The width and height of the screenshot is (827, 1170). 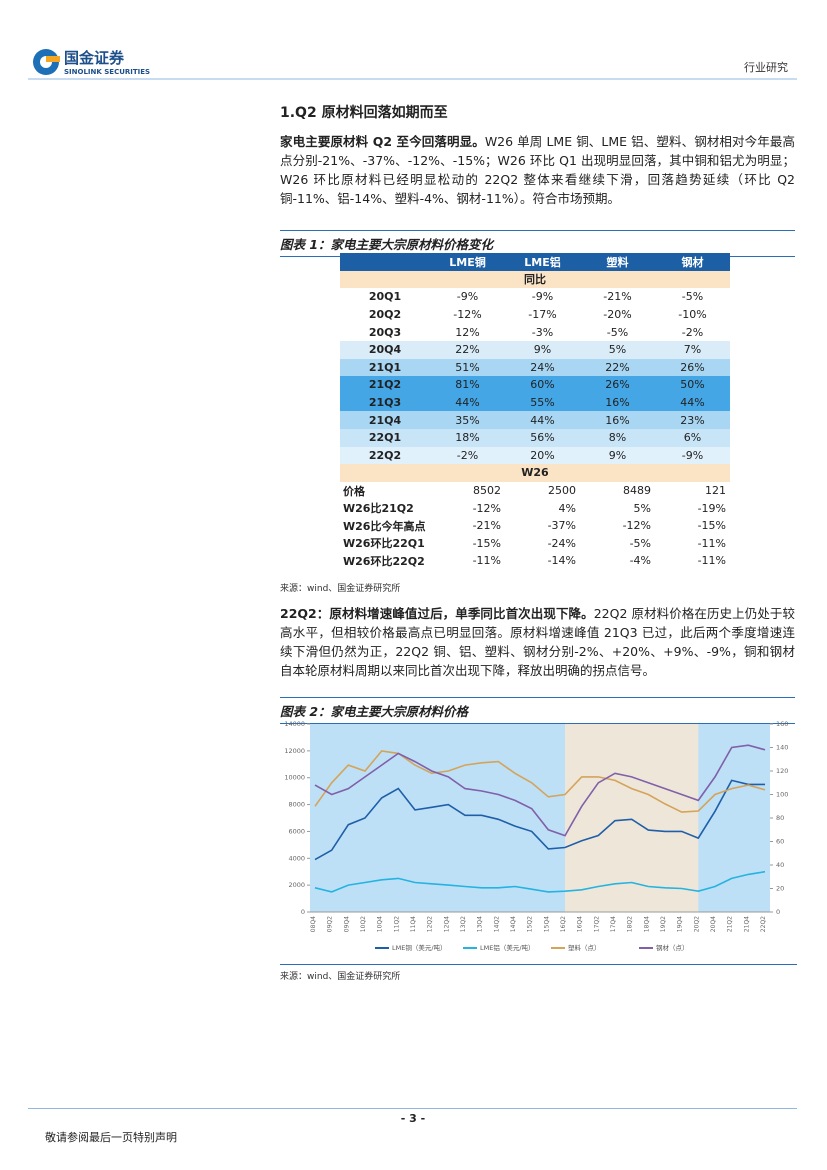 I want to click on header: 国金证券 SINOLINK SECURITIES 行业研究, so click(x=412, y=64).